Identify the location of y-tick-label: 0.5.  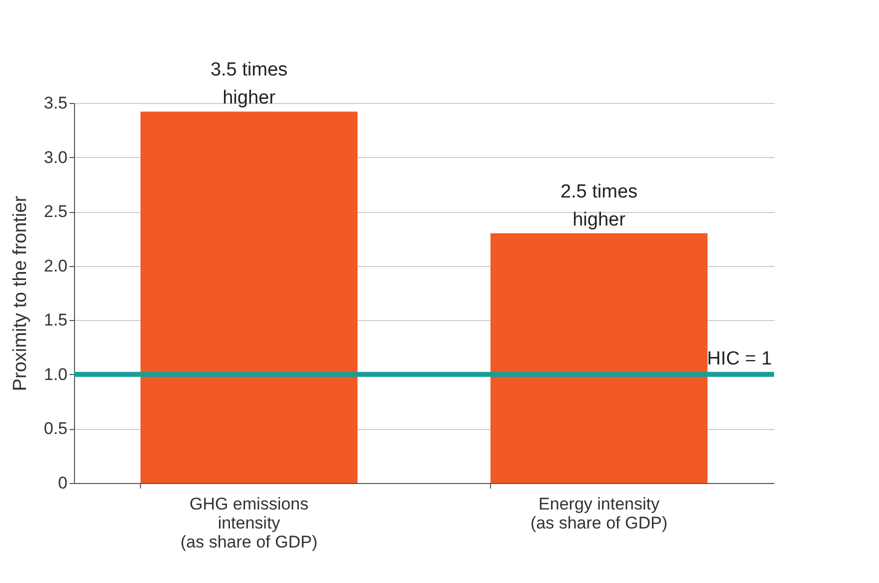
(56, 428).